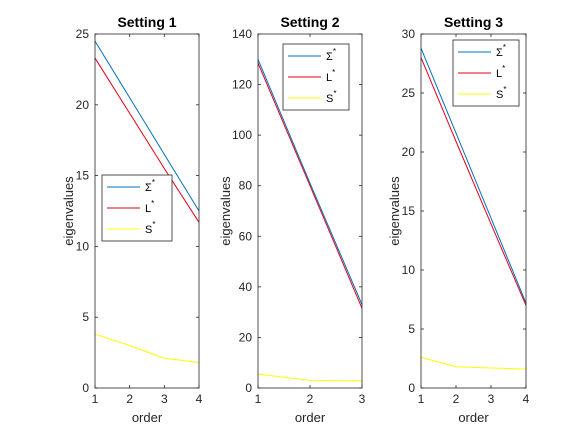  What do you see at coordinates (473, 22) in the screenshot?
I see `chart-title: Setting 3` at bounding box center [473, 22].